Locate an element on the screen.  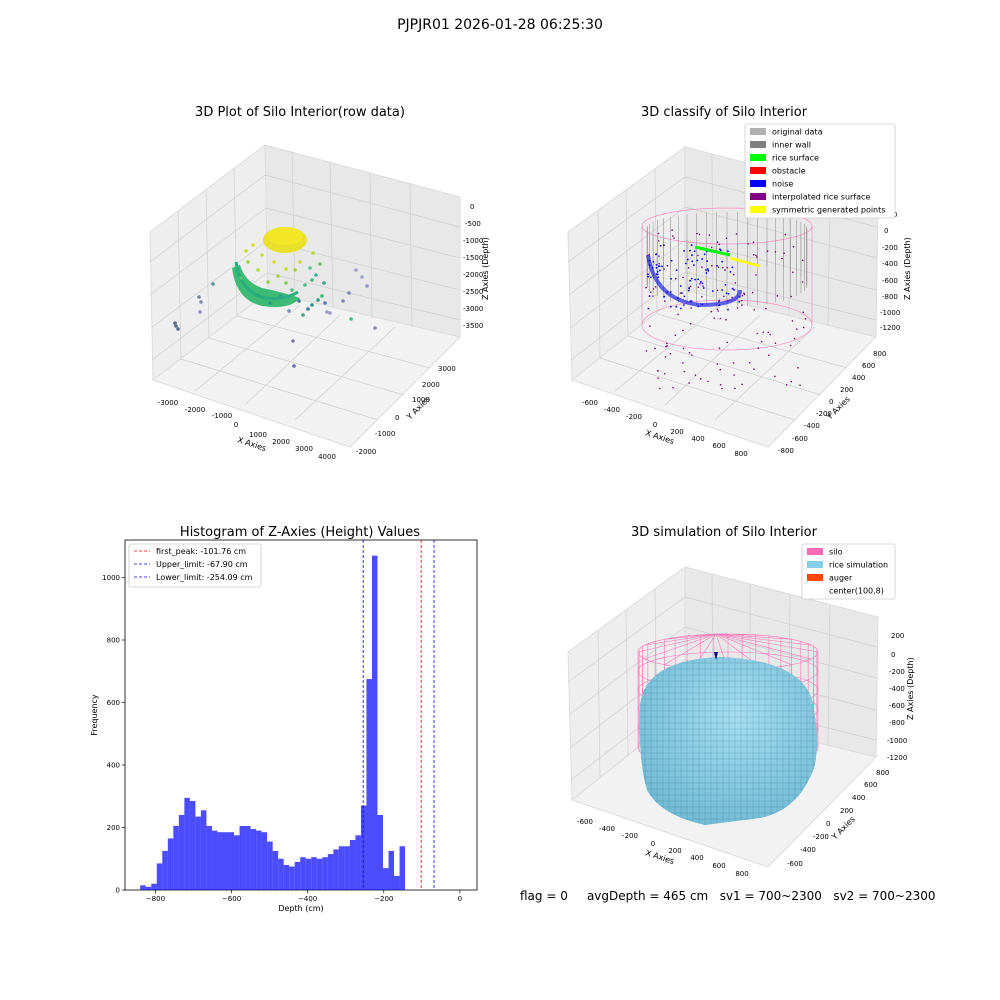
p4-ztick: -1000 is located at coordinates (897, 741).